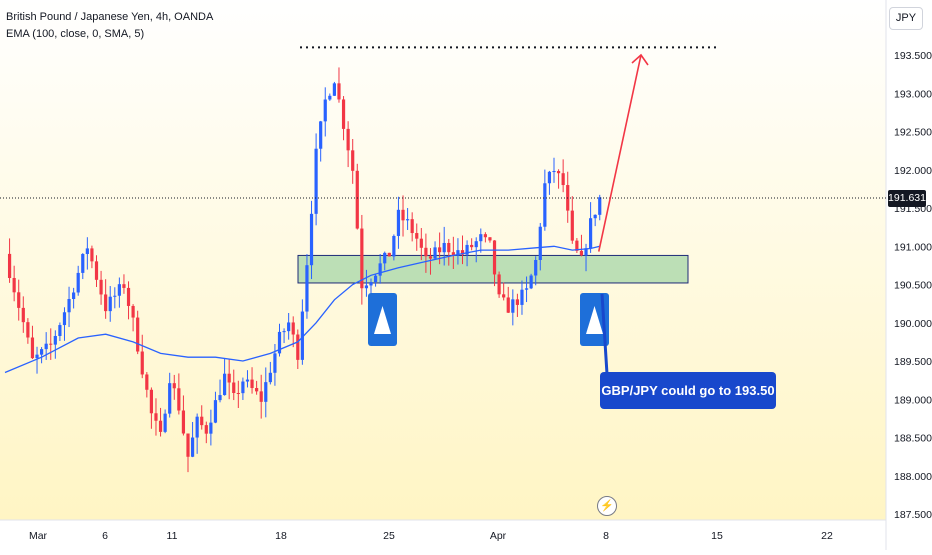 This screenshot has width=932, height=555. Describe the element at coordinates (75, 34) in the screenshot. I see `indicator-title: EMA (100, close, 0, SMA, 5)` at that location.